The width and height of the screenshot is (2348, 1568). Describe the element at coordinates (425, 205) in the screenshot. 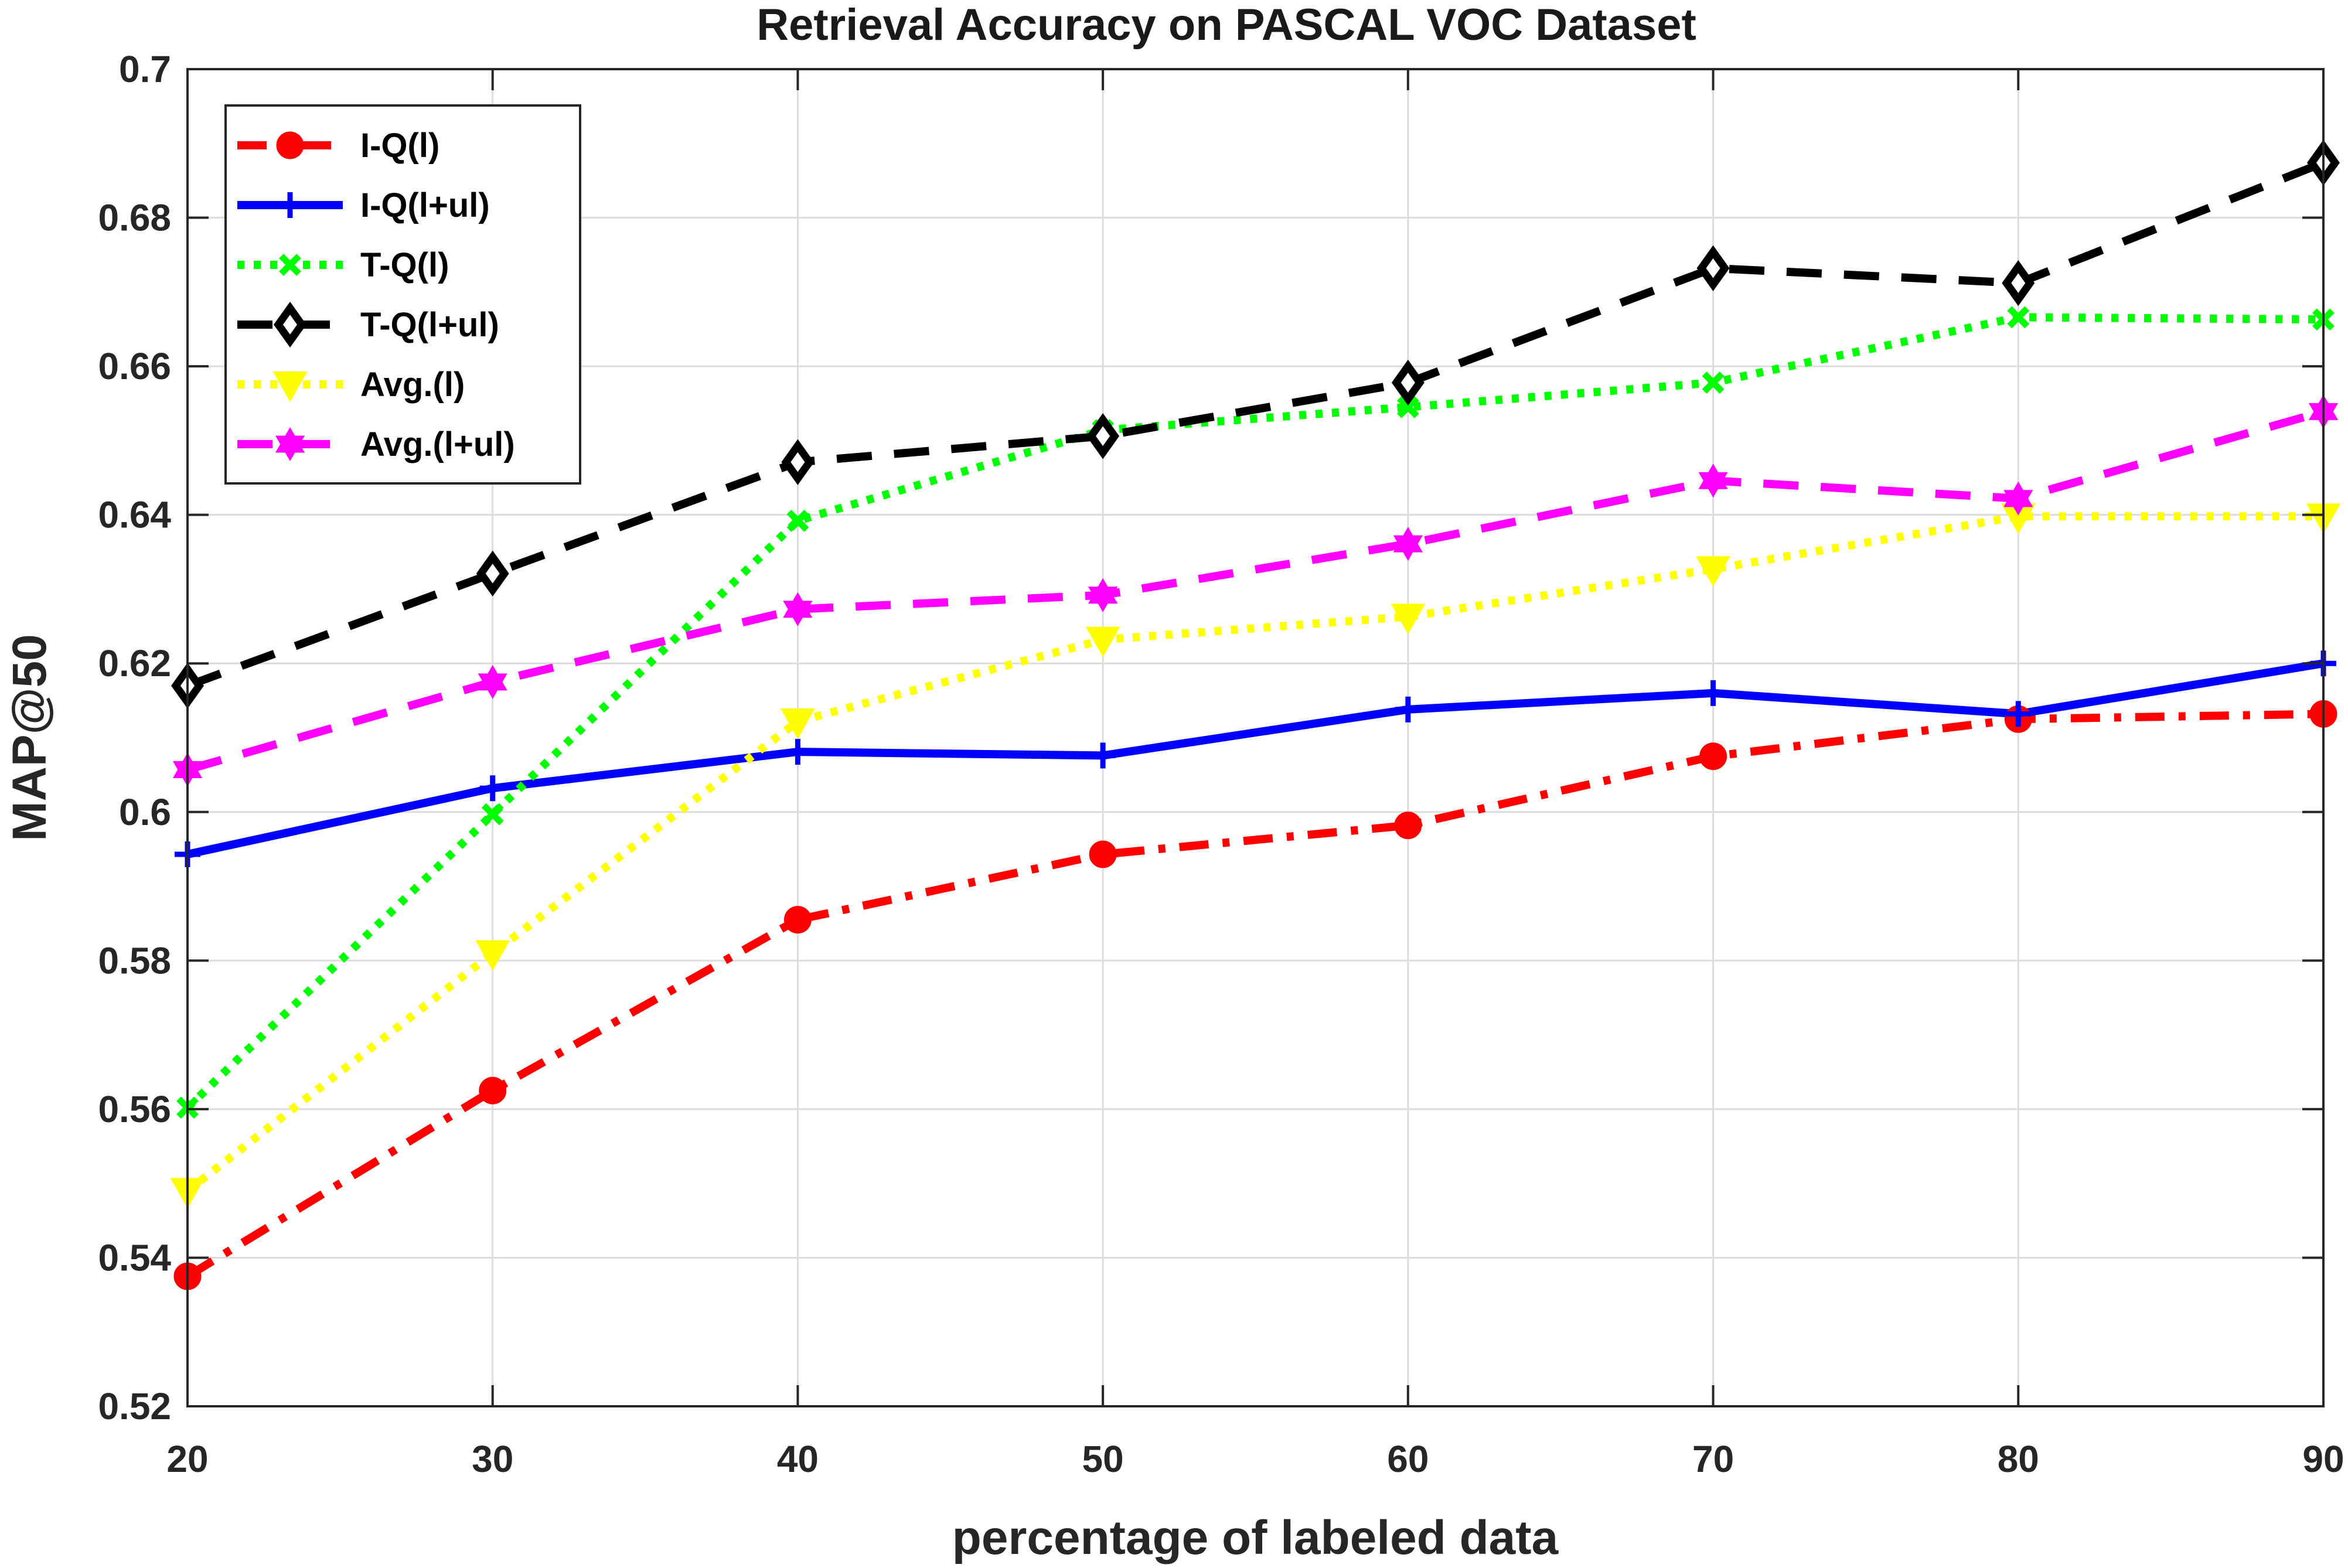

I see `legend-label: I-Q(l+ul)` at that location.